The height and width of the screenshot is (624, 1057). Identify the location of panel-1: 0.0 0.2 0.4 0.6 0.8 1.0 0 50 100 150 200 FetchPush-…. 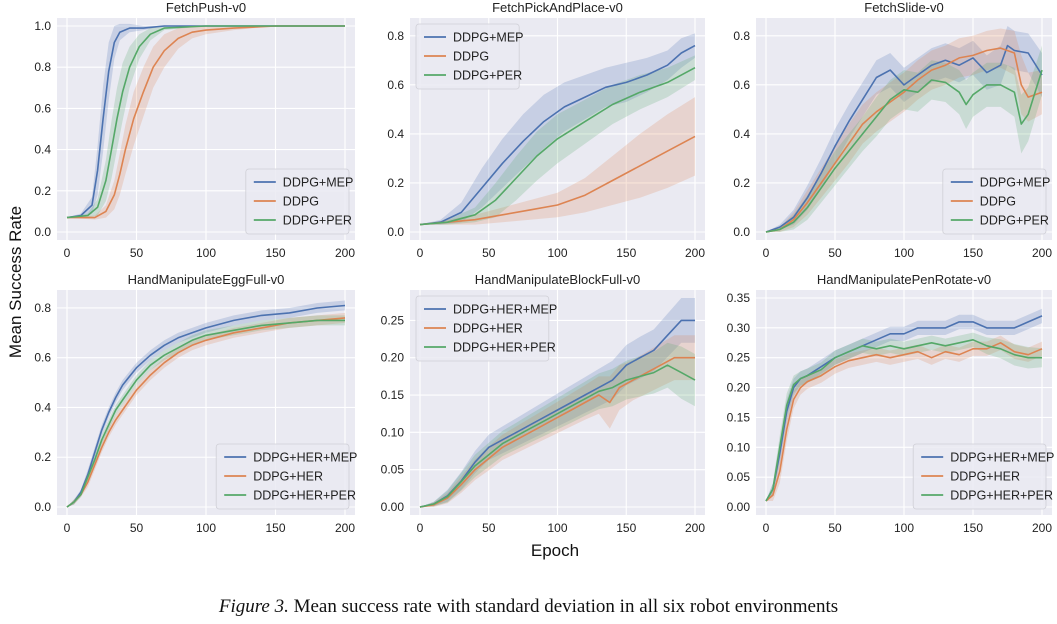
(194, 130).